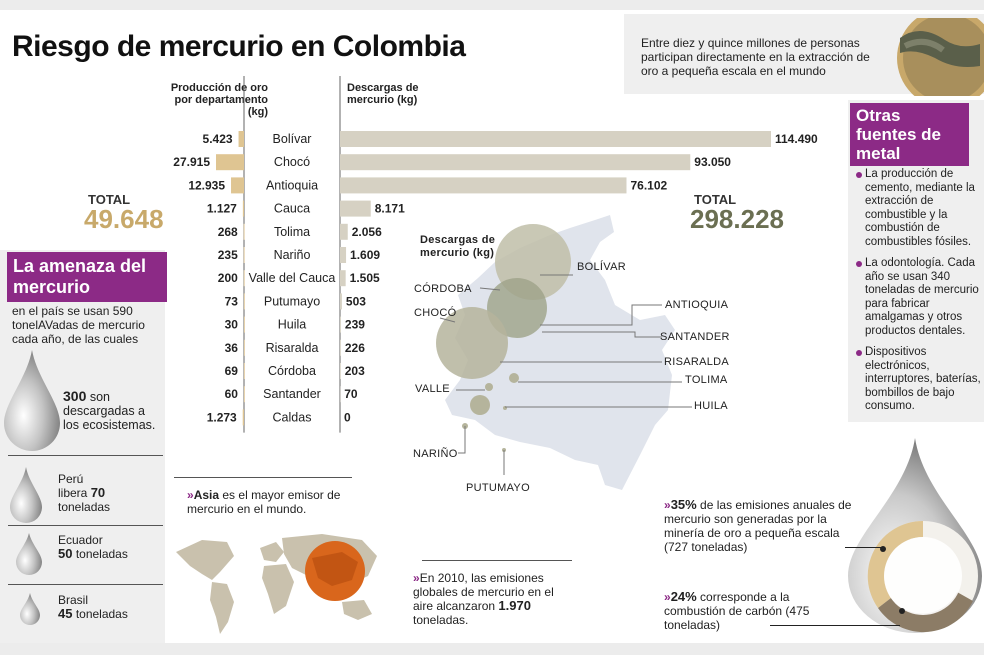 Image resolution: width=984 pixels, height=655 pixels. Describe the element at coordinates (101, 614) in the screenshot. I see `country-brasil-unit: toneladas` at that location.